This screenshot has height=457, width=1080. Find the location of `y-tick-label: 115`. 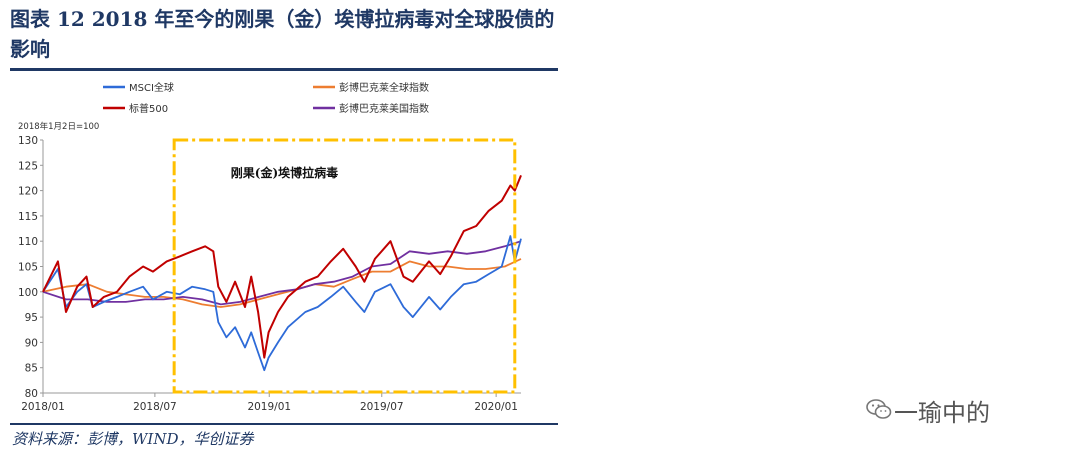

y-tick-label: 115 is located at coordinates (28, 217).